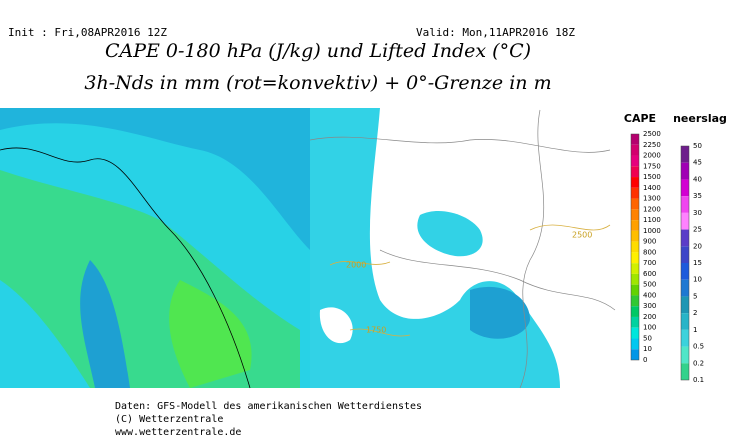  I want to click on footer-copyright: (C) Wetterzentrale, so click(169, 419).